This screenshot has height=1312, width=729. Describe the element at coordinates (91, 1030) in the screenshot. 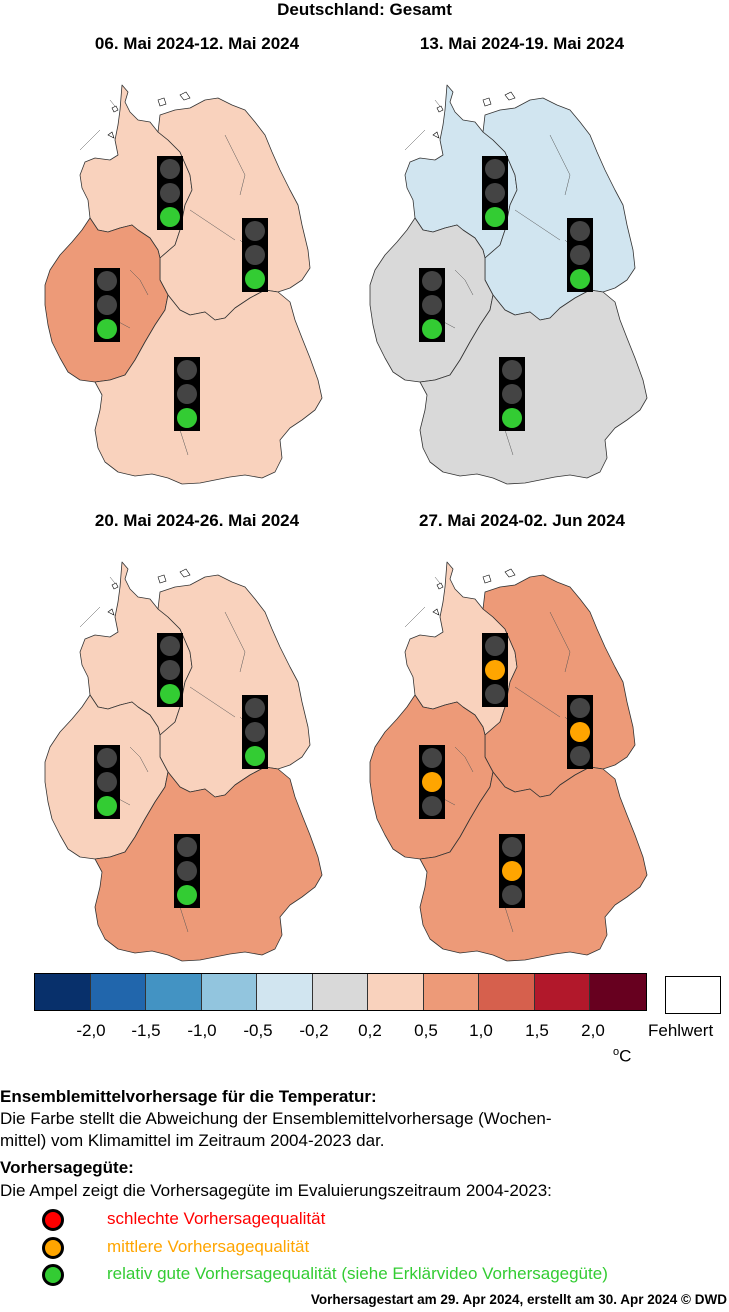

I see `colorbar-tick-label: -2,0` at that location.